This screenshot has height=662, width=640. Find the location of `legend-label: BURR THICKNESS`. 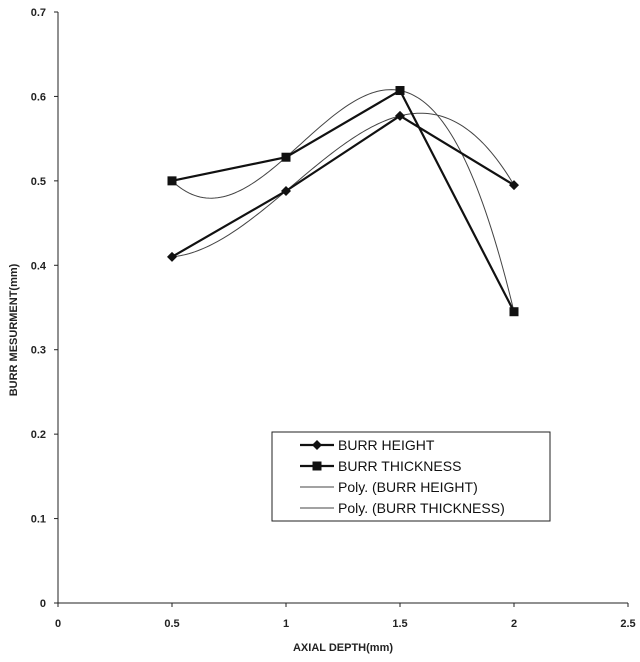

legend-label: BURR THICKNESS is located at coordinates (399, 466).